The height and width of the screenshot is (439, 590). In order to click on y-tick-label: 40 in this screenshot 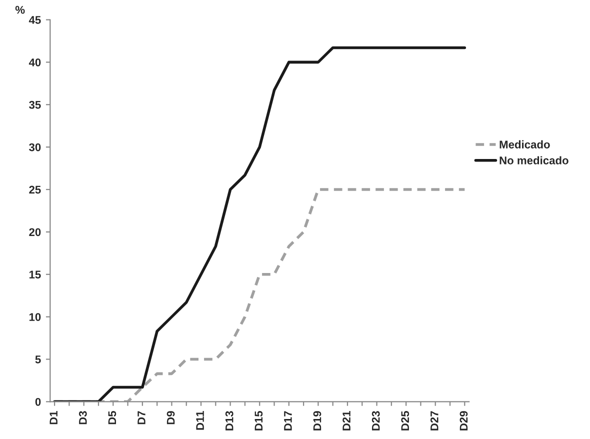, I will do `click(34, 62)`.